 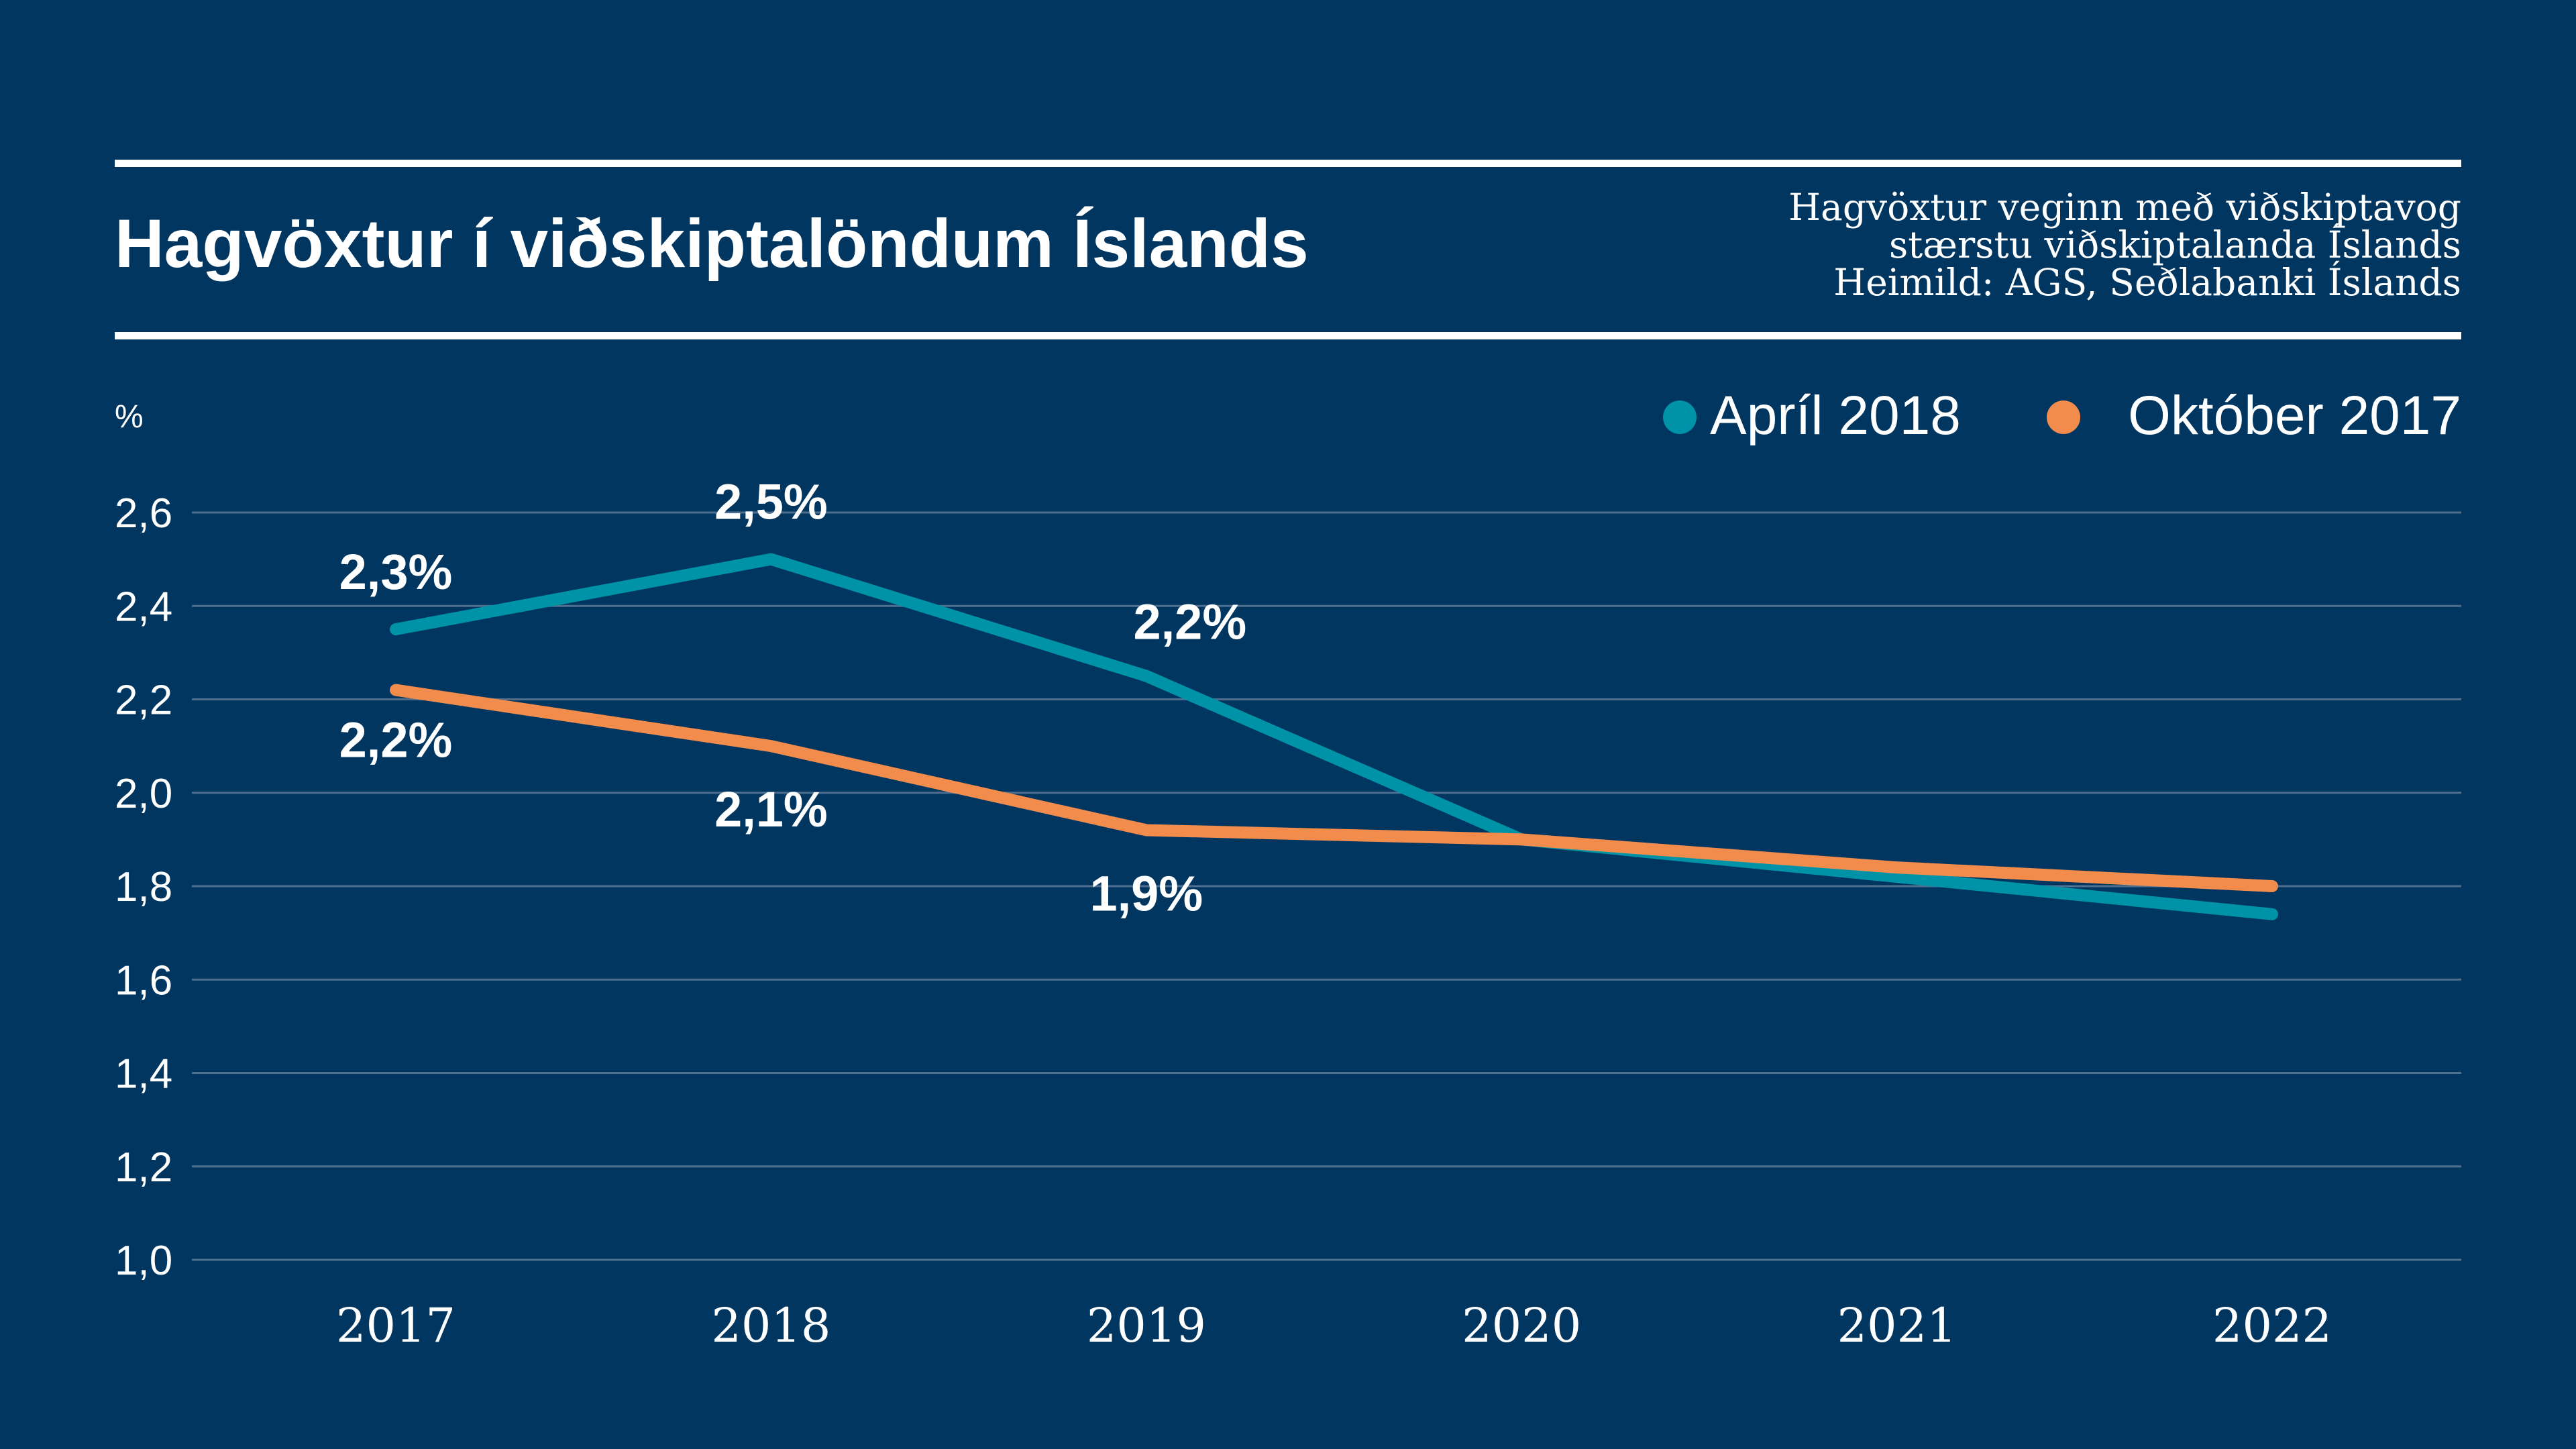 What do you see at coordinates (129, 417) in the screenshot?
I see `y-axis-unit-label: %` at bounding box center [129, 417].